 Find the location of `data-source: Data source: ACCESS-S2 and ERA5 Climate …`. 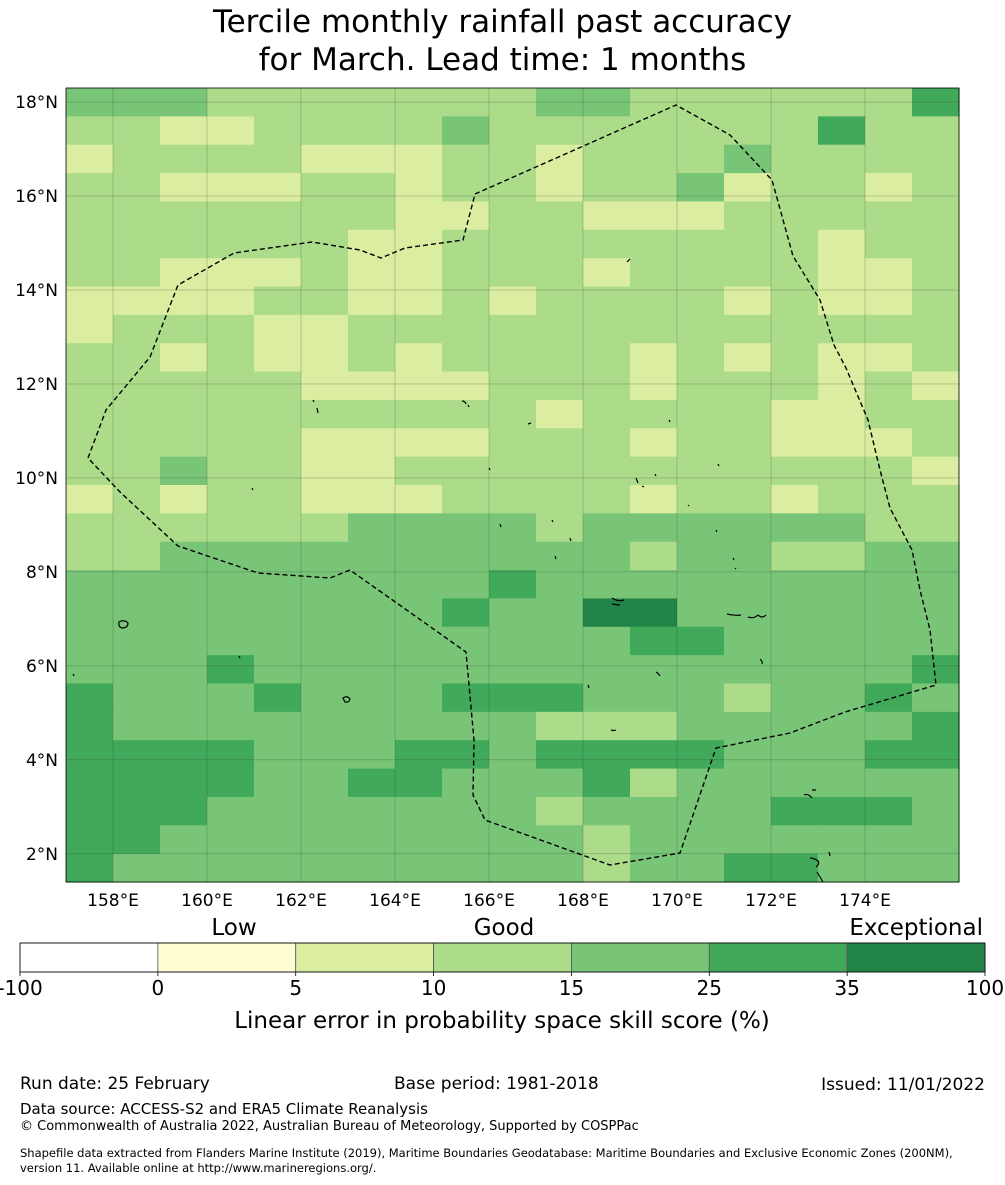

data-source: Data source: ACCESS-S2 and ERA5 Climate … is located at coordinates (224, 1109).